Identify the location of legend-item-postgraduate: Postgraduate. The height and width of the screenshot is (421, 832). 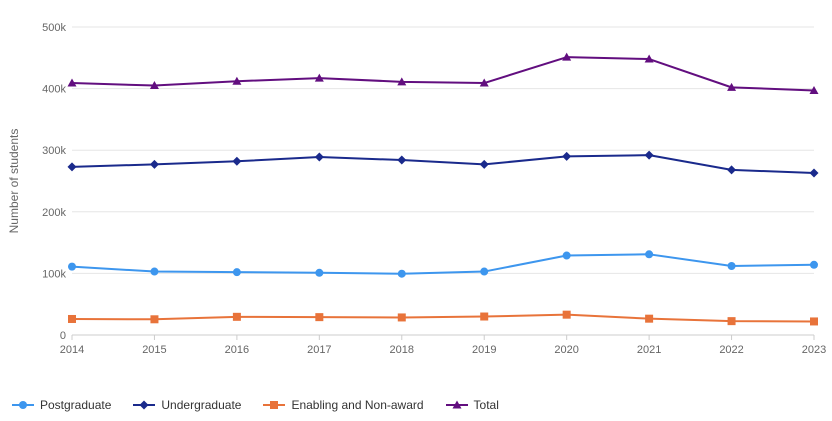
(61, 405).